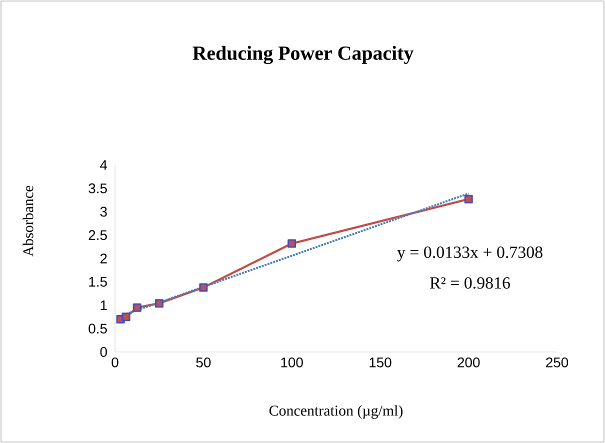  What do you see at coordinates (381, 362) in the screenshot?
I see `x-tick-label: 150` at bounding box center [381, 362].